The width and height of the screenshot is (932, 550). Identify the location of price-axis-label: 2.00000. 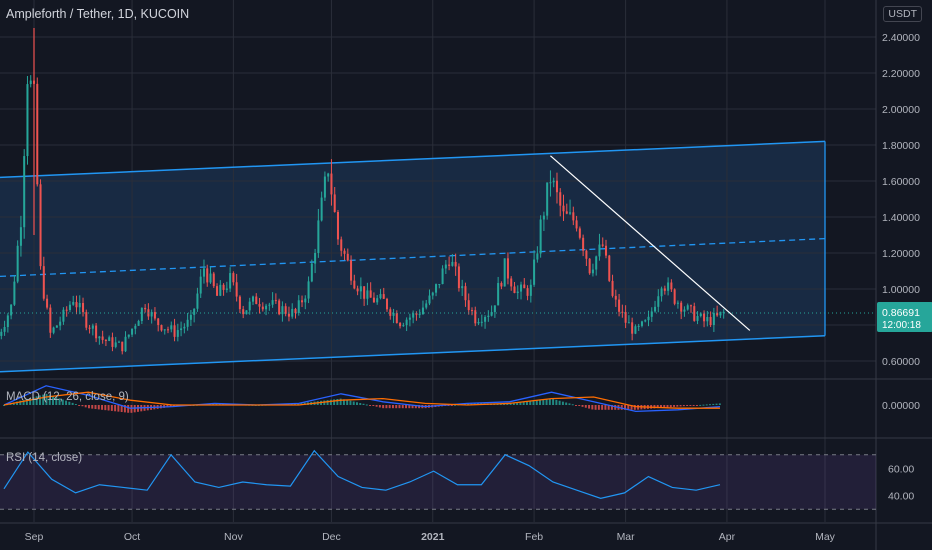
(901, 110).